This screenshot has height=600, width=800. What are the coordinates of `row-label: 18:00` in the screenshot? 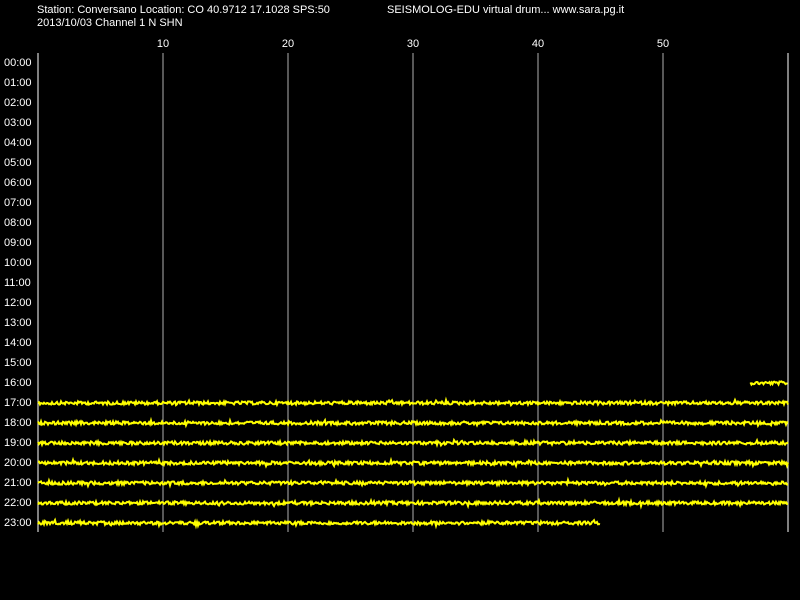 It's located at (18, 423).